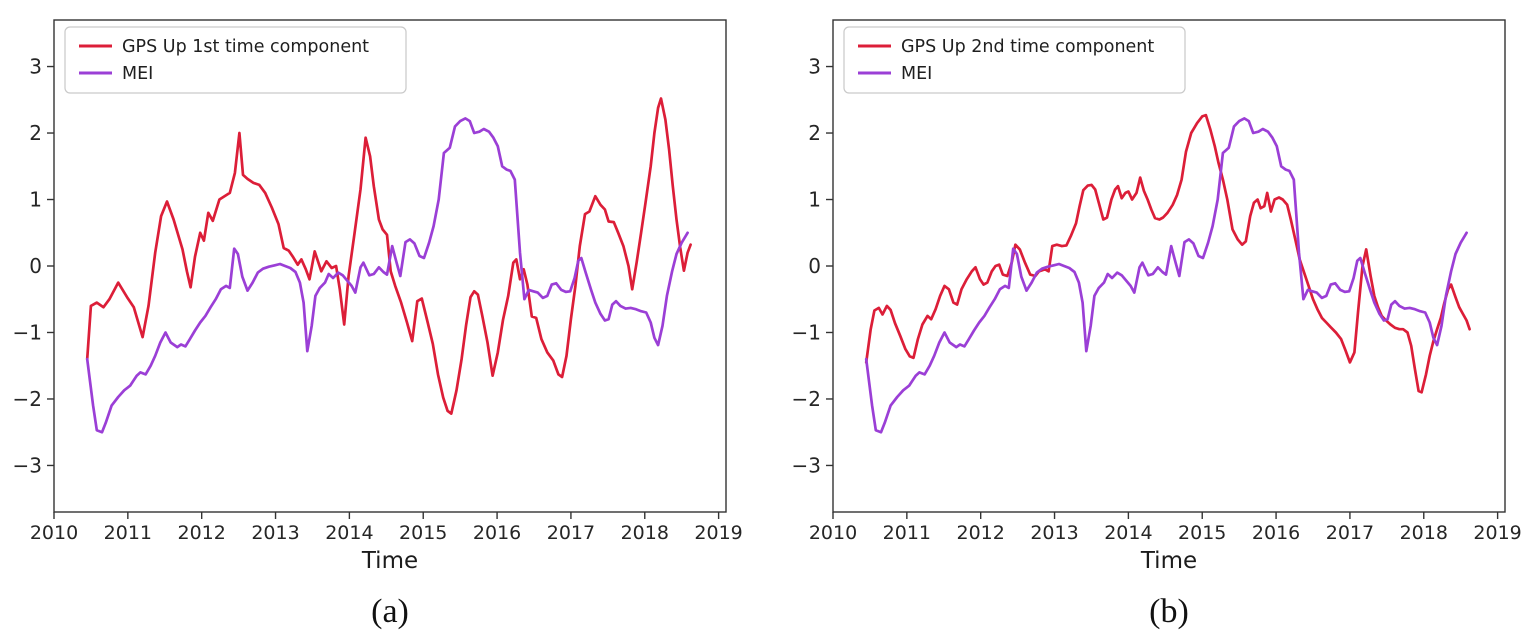  What do you see at coordinates (1169, 611) in the screenshot?
I see `panel-caption-label: (b)` at bounding box center [1169, 611].